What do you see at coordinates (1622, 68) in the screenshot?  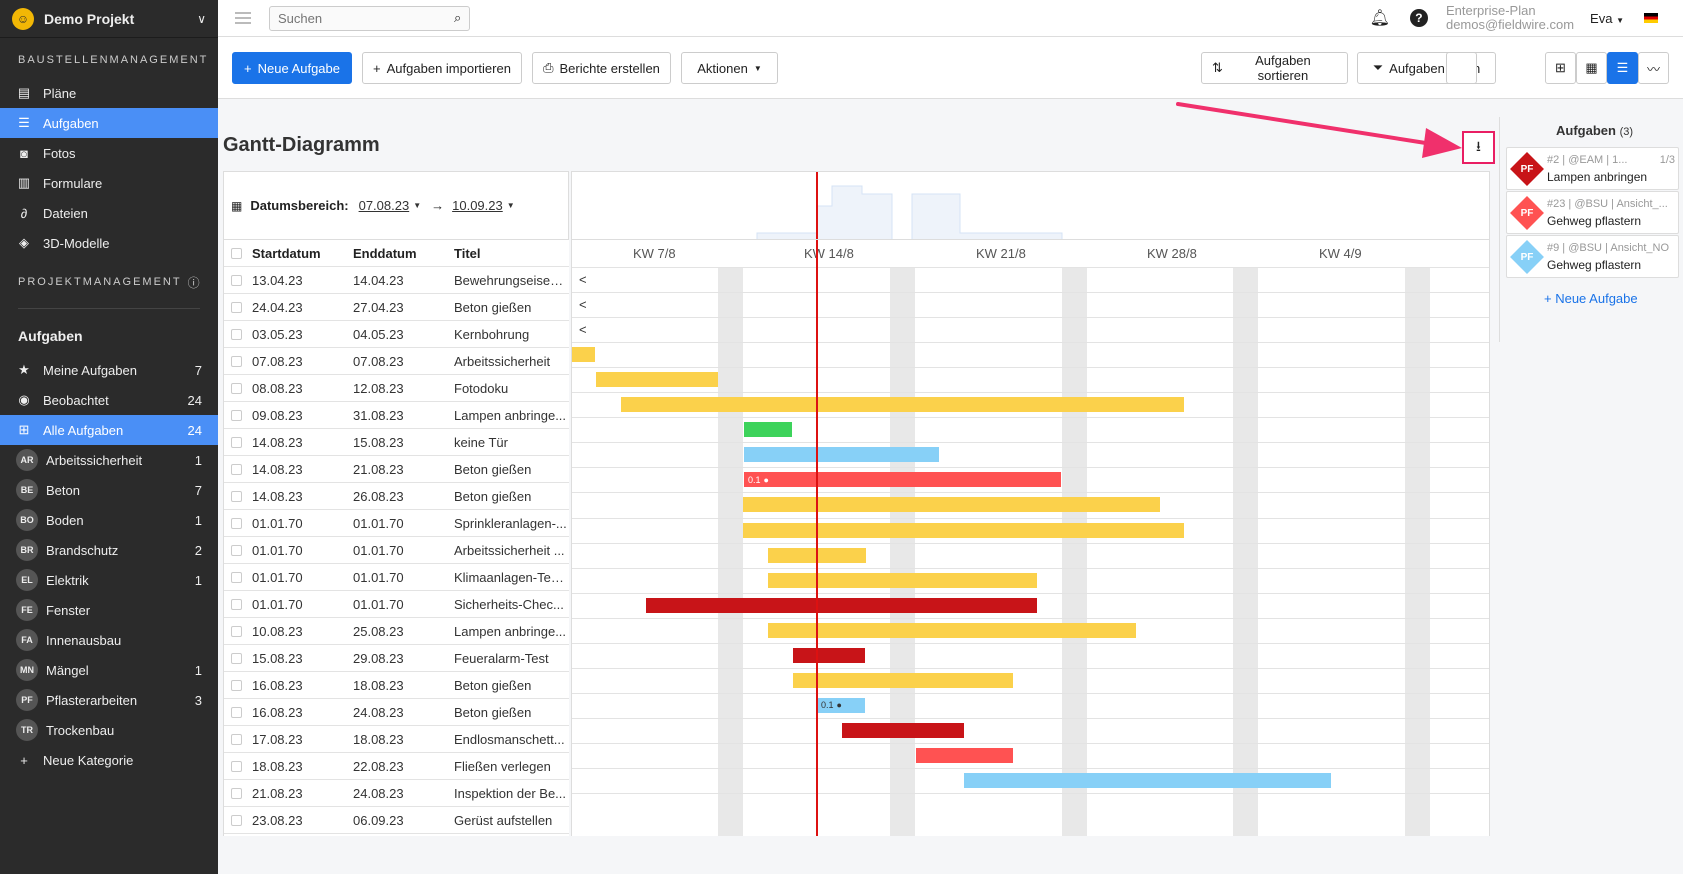 I see `gantt-view-button: ☰` at bounding box center [1622, 68].